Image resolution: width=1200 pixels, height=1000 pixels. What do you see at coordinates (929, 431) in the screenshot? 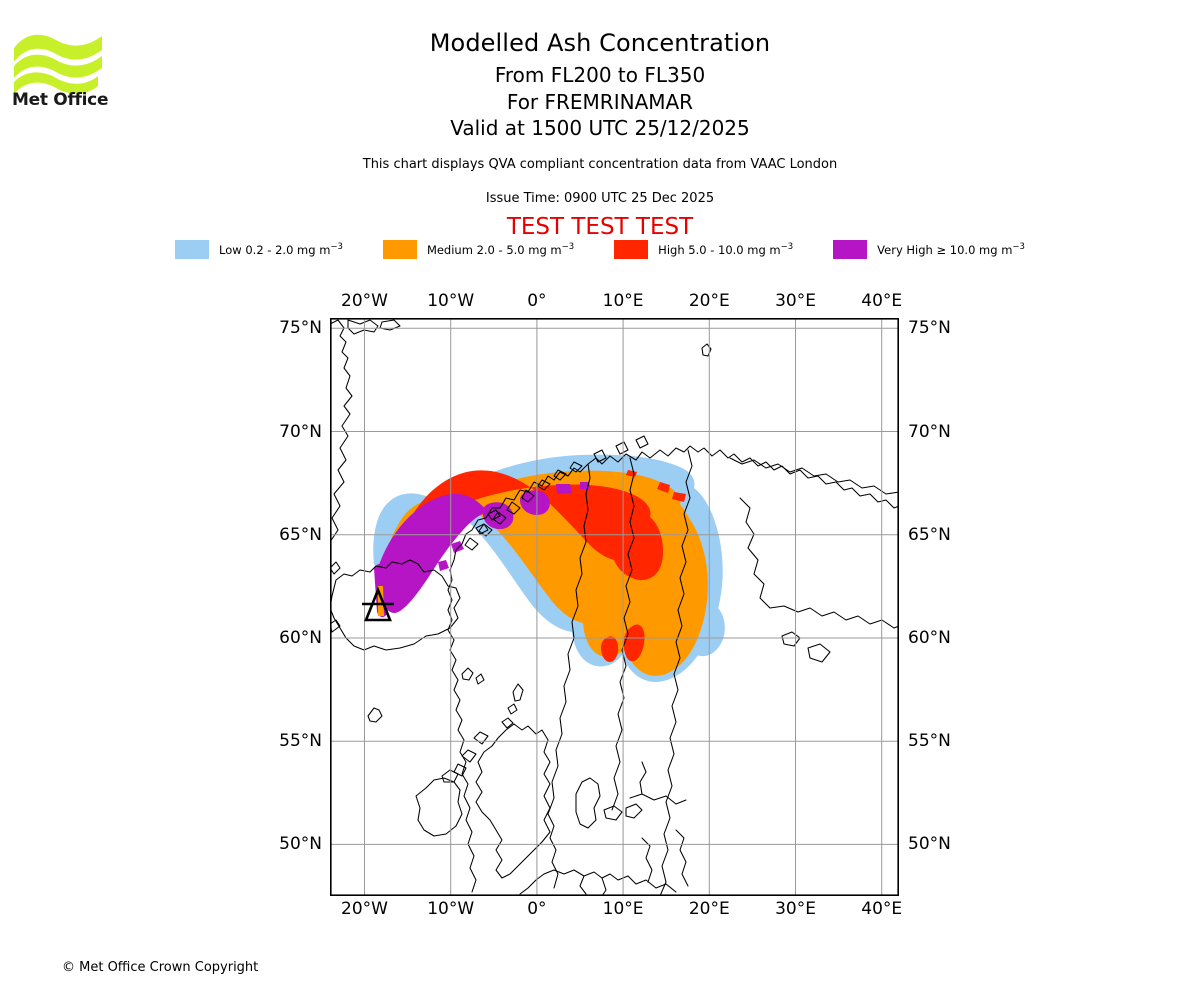
I see `lat-label-right-70N: 70°N` at bounding box center [929, 431].